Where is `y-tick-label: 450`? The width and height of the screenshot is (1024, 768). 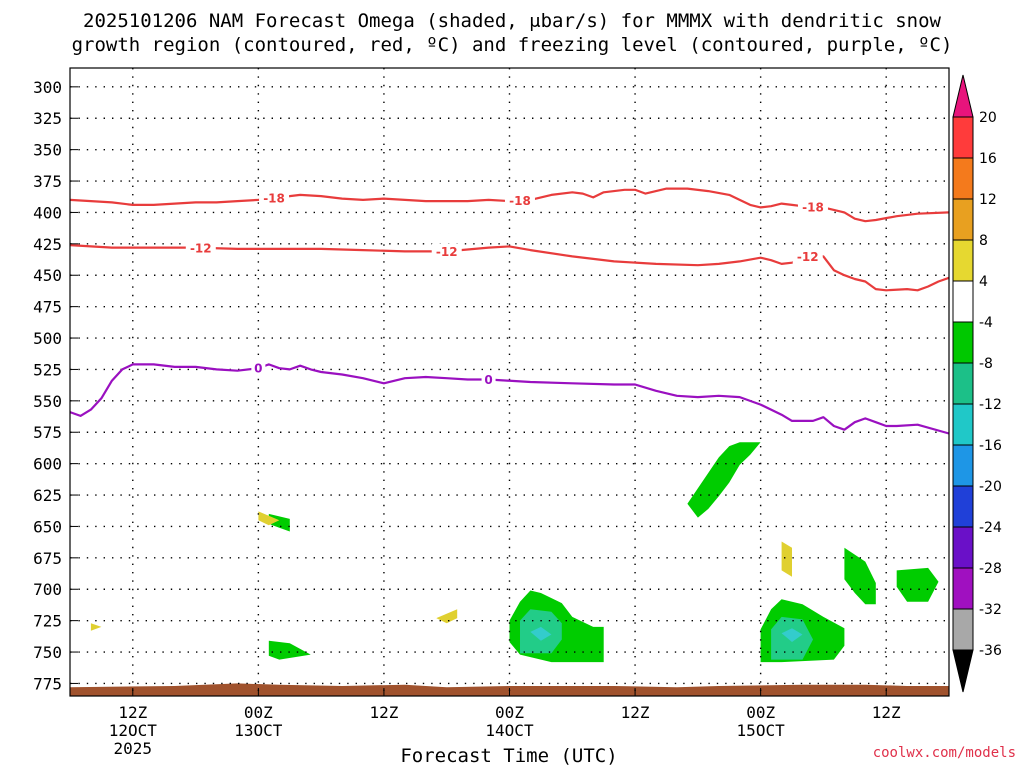
y-tick-label: 450 is located at coordinates (47, 275).